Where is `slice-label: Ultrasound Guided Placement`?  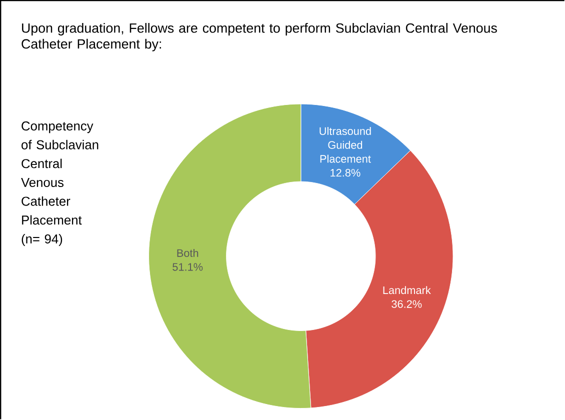 slice-label: Ultrasound Guided Placement is located at coordinates (345, 145).